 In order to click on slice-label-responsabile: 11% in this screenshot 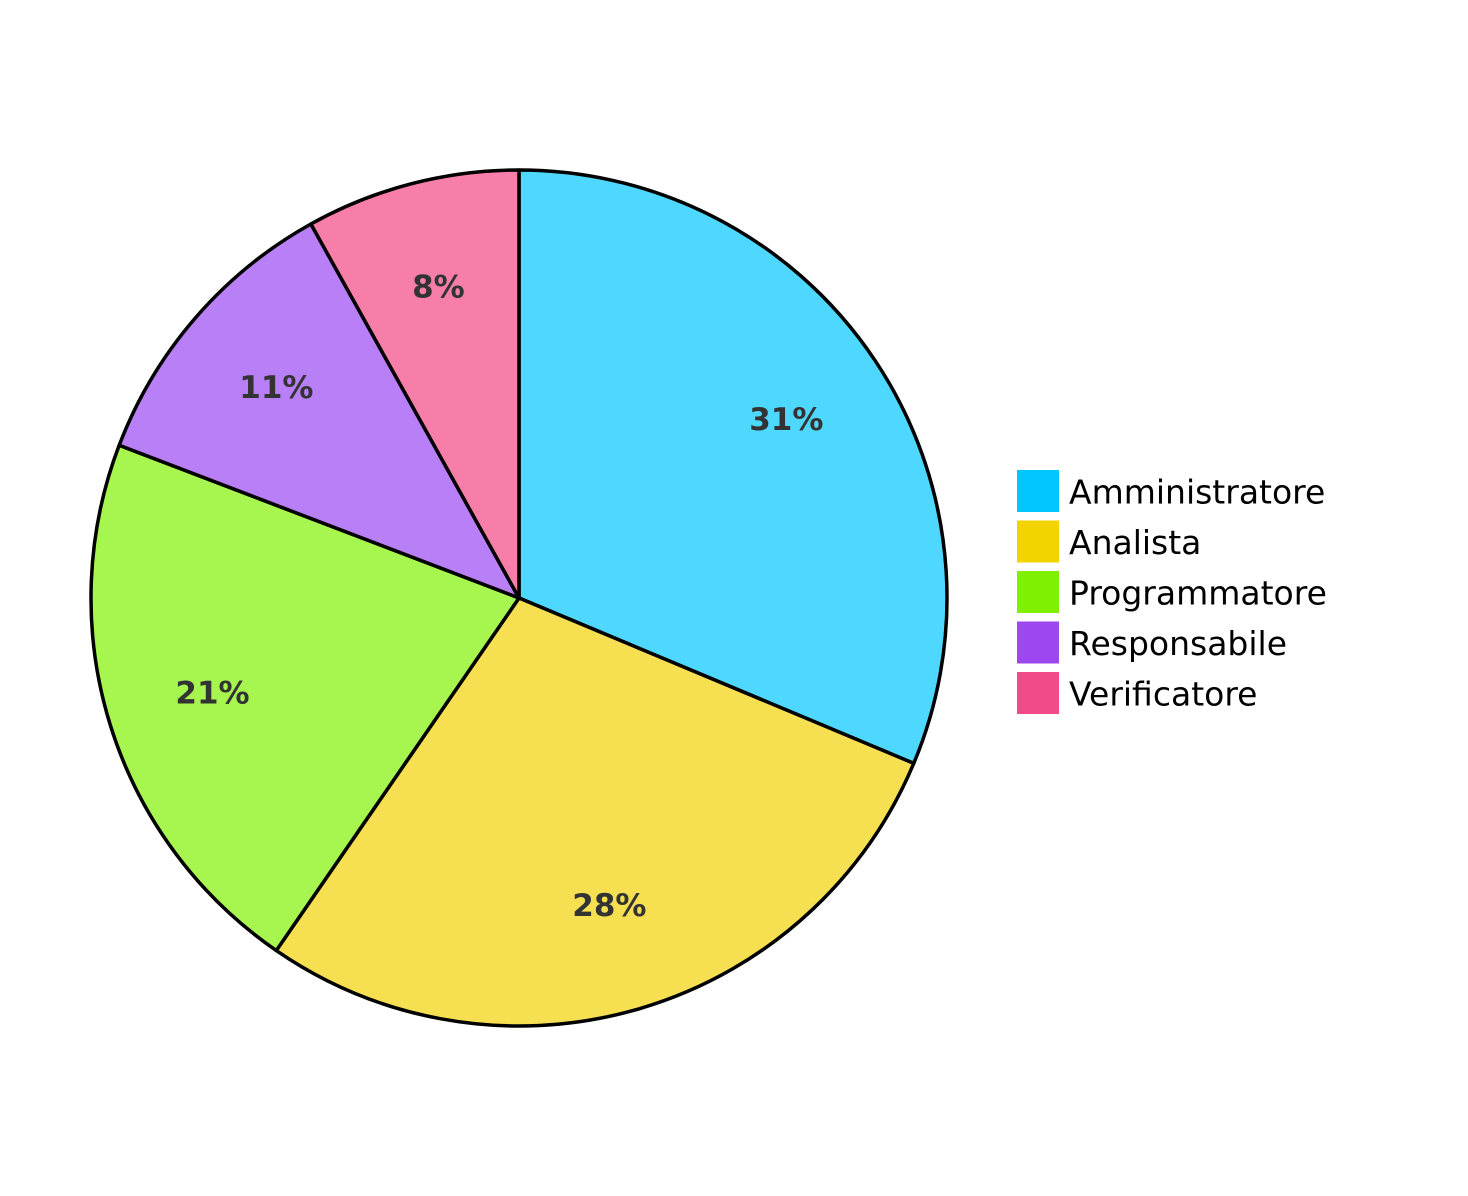, I will do `click(276, 388)`.